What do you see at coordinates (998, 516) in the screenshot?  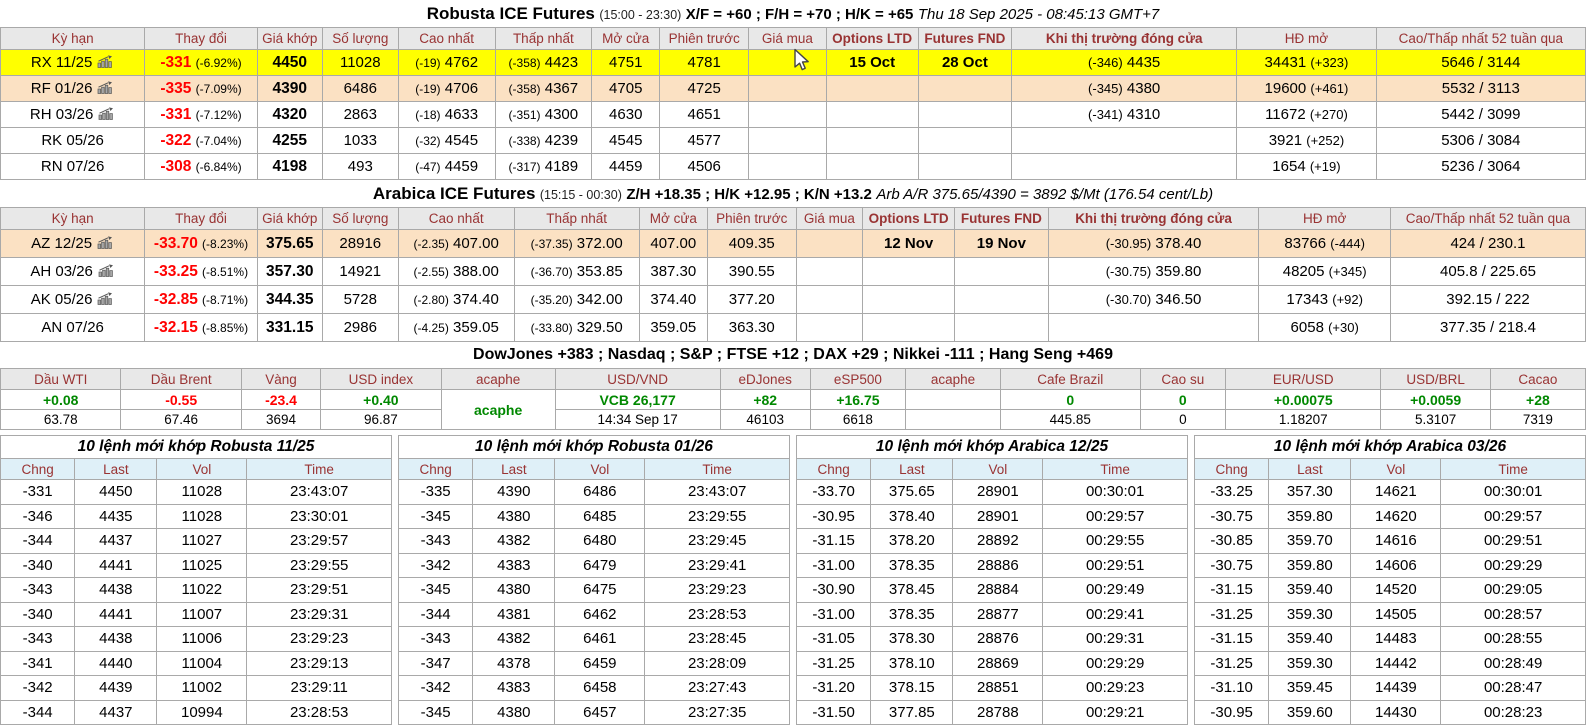 I see `order-cell: 28901` at bounding box center [998, 516].